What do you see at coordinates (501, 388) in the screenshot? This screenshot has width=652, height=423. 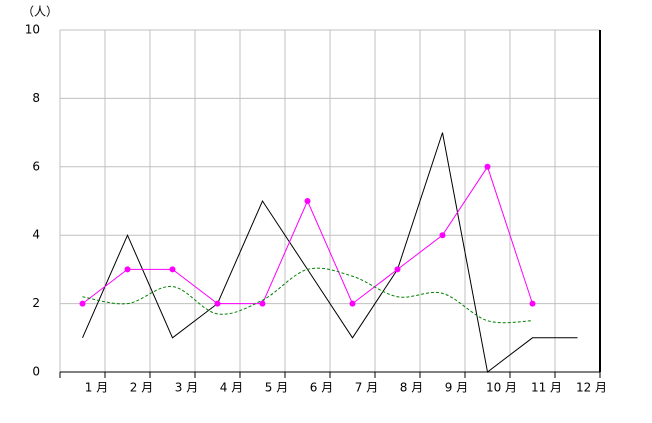 I see `x-tick-label: 10 月` at bounding box center [501, 388].